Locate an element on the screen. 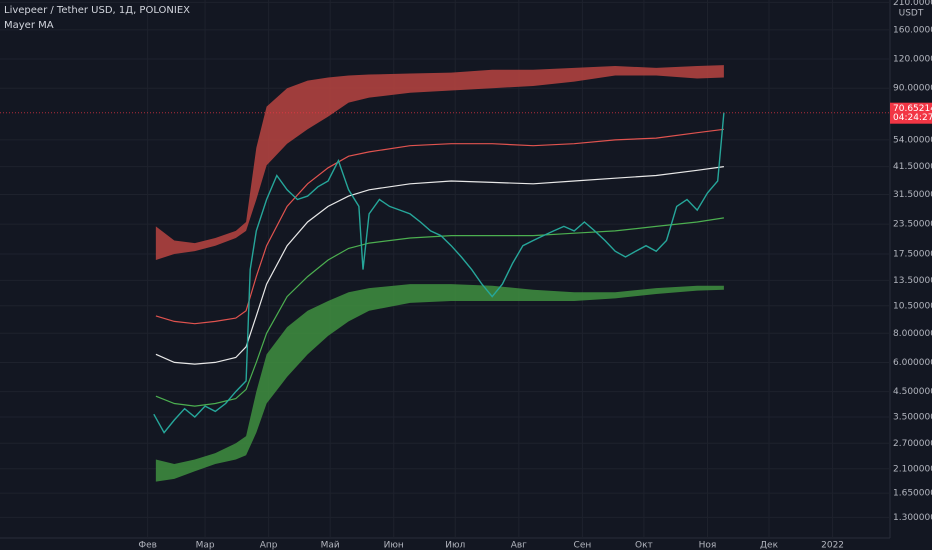 This screenshot has width=932, height=550. x-tick-label: Ноя is located at coordinates (708, 545).